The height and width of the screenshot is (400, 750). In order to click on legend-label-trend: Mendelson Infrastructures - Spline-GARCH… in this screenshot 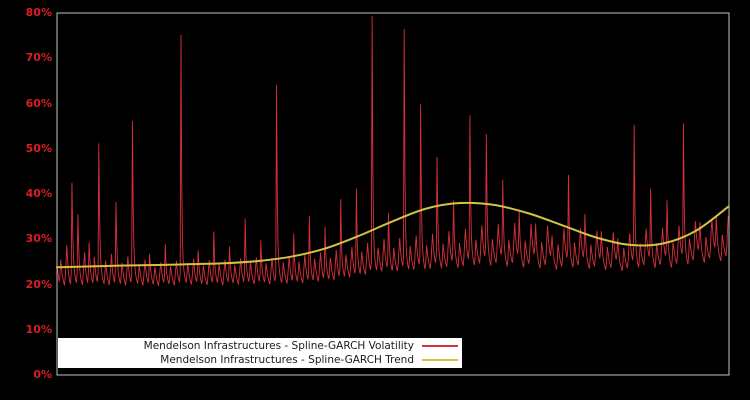, I will do `click(287, 360)`.